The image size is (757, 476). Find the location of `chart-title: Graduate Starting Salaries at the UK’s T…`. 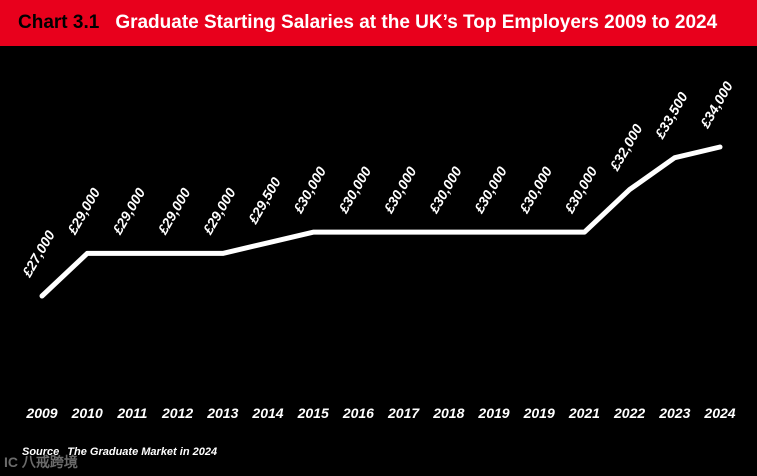

chart-title: Graduate Starting Salaries at the UK’s T… is located at coordinates (416, 22).